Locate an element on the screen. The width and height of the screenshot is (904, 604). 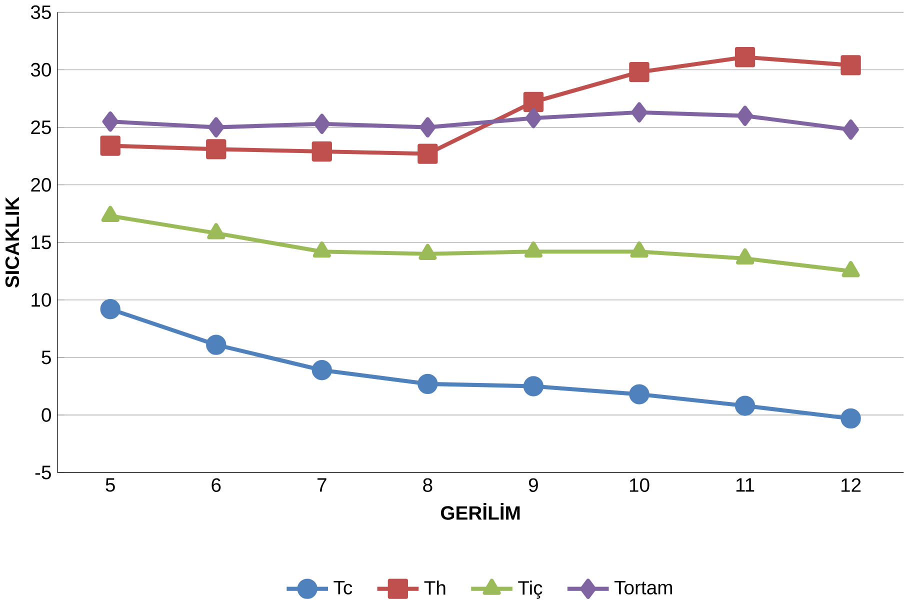
y-axis-title: SICAKLIK is located at coordinates (12, 242).